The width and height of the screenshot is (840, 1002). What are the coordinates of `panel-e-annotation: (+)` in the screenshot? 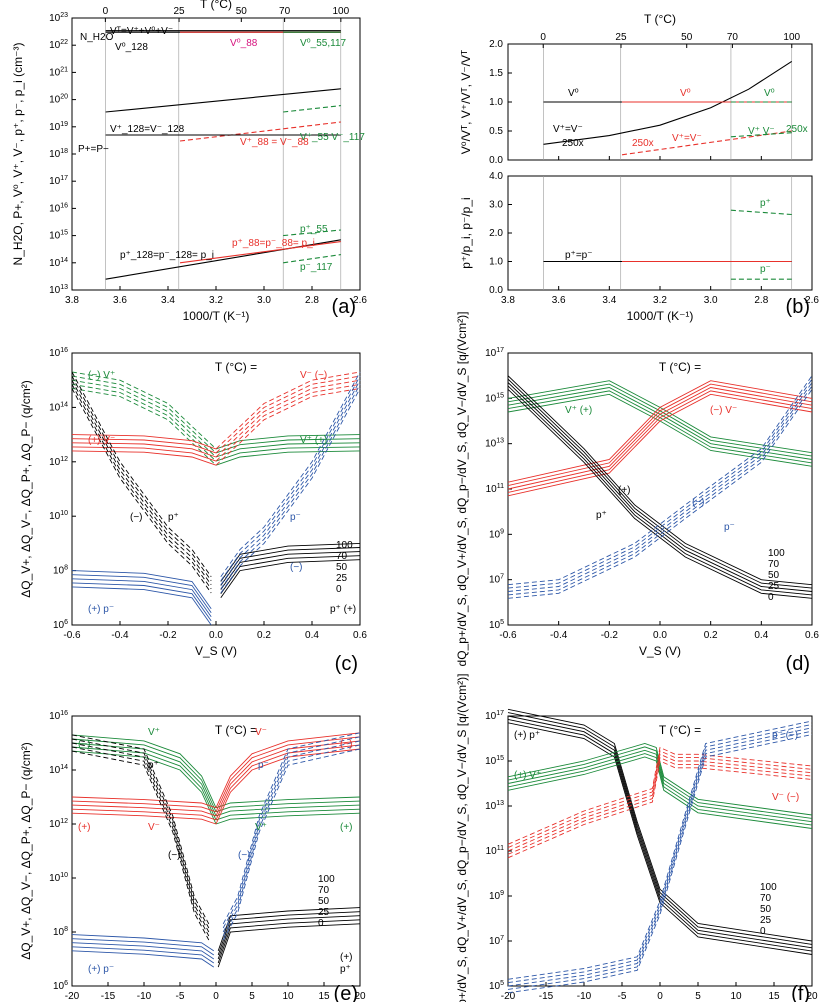 It's located at (346, 957).